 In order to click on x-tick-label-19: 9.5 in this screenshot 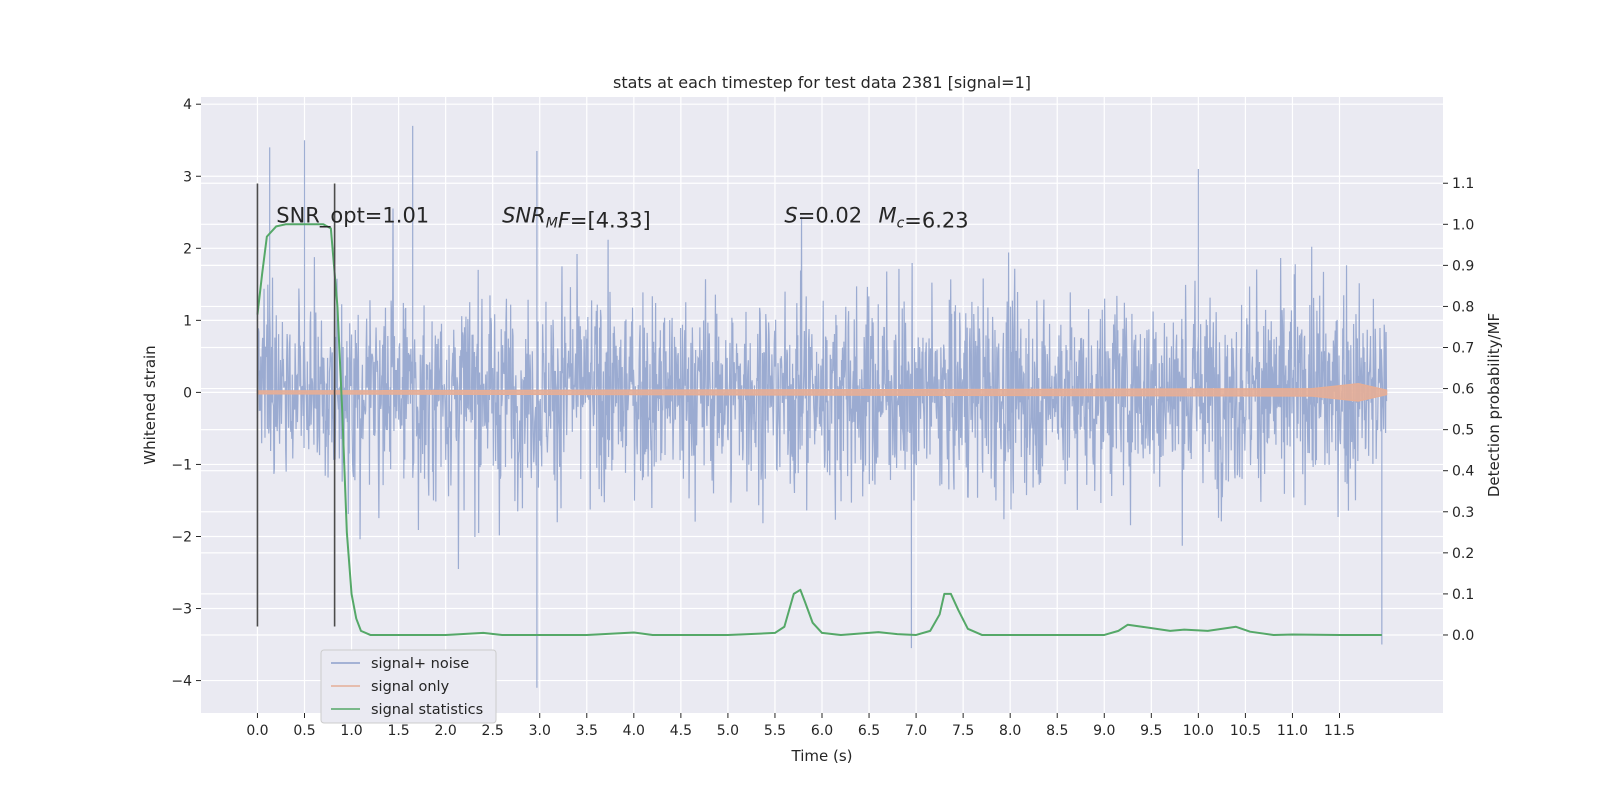, I will do `click(1151, 731)`.